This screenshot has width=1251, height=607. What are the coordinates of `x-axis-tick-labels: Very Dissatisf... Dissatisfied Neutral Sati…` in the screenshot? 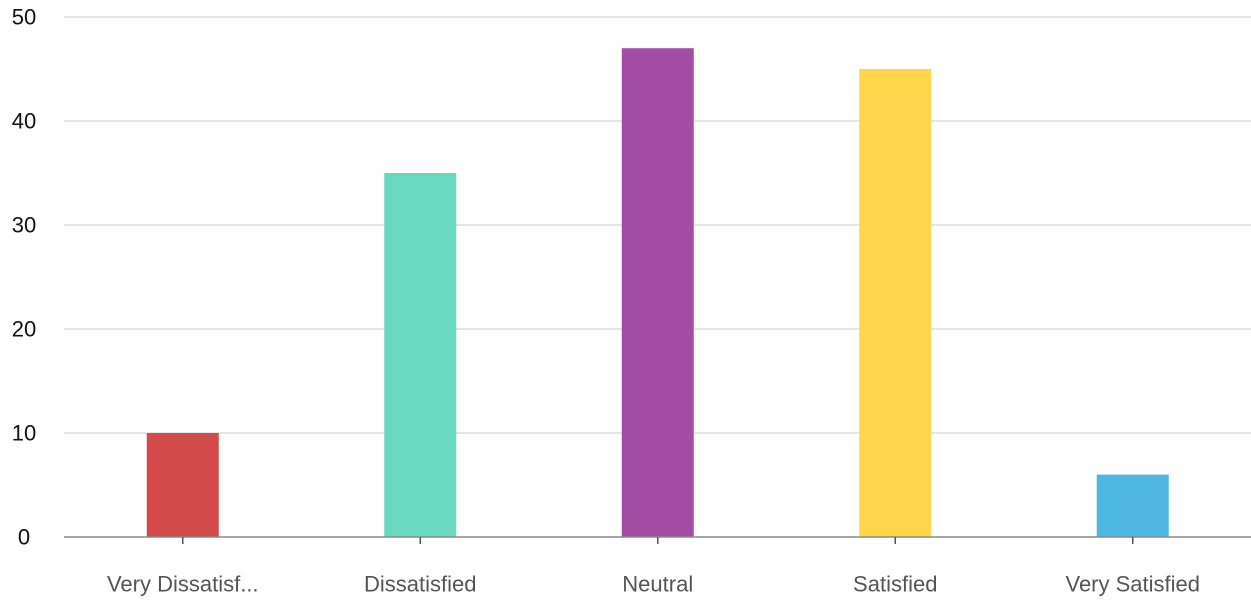 It's located at (653, 584).